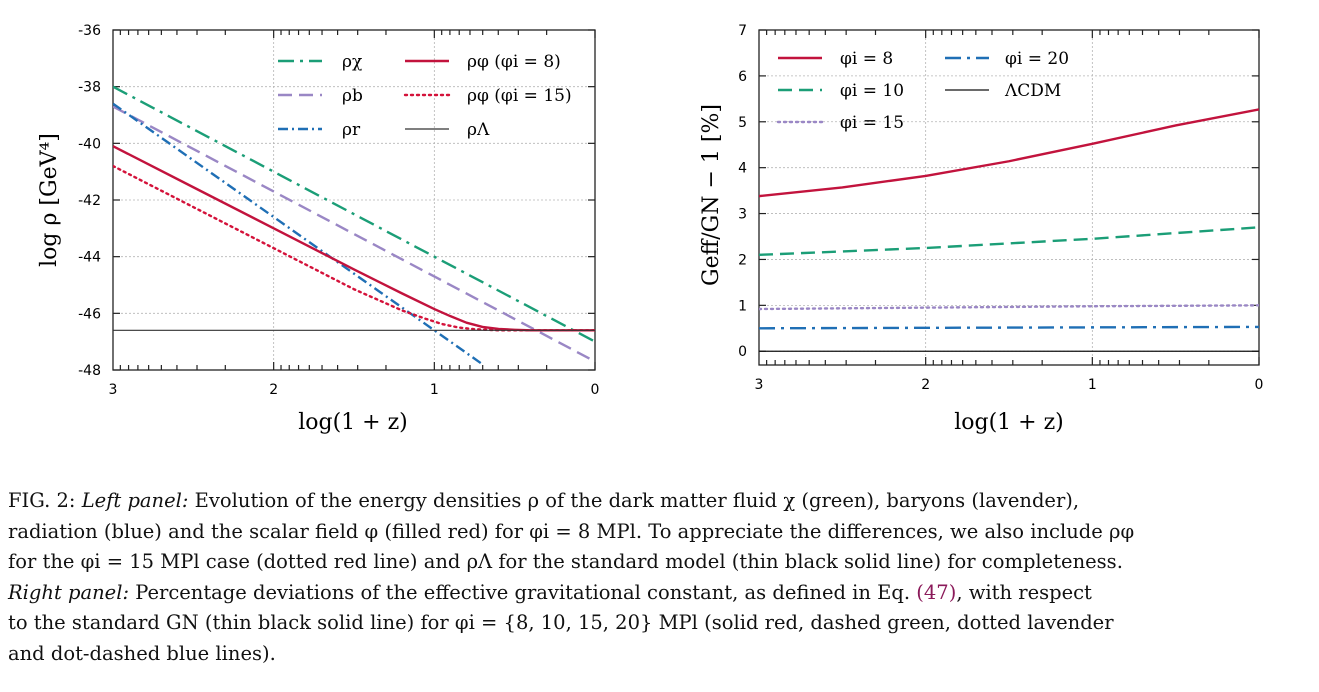 Image resolution: width=1319 pixels, height=692 pixels. Describe the element at coordinates (113, 390) in the screenshot. I see `left-x-tick-label: 3` at that location.